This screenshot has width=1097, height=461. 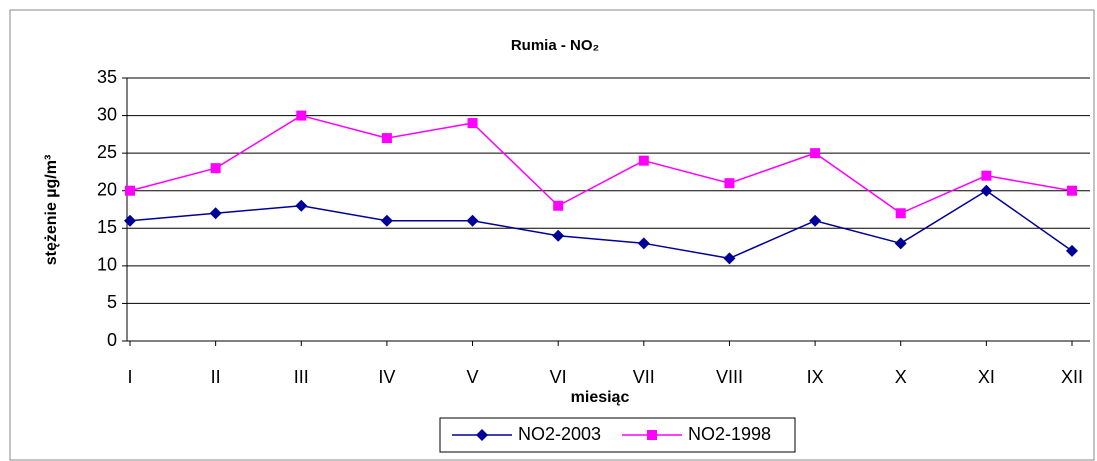 What do you see at coordinates (559, 434) in the screenshot?
I see `legend-label: NO2-2003` at bounding box center [559, 434].